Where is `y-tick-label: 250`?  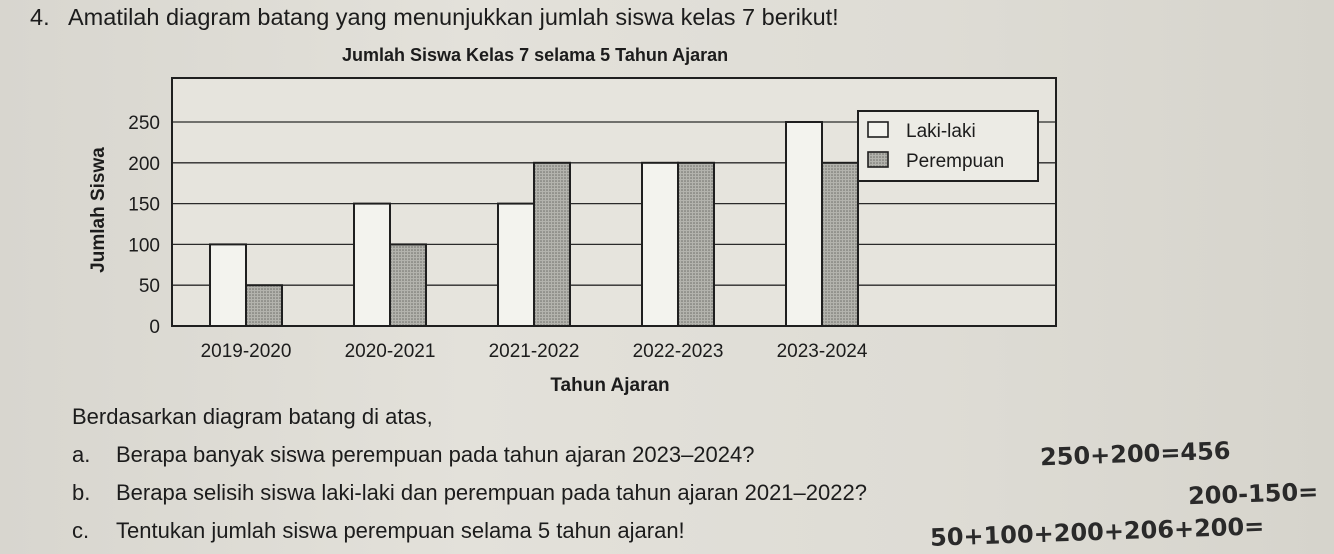
y-tick-label: 250 is located at coordinates (144, 123).